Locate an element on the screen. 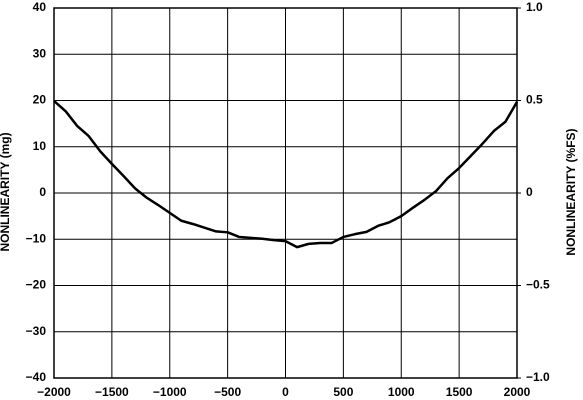 The image size is (583, 400). x-tick-label: −2000 is located at coordinates (54, 392).